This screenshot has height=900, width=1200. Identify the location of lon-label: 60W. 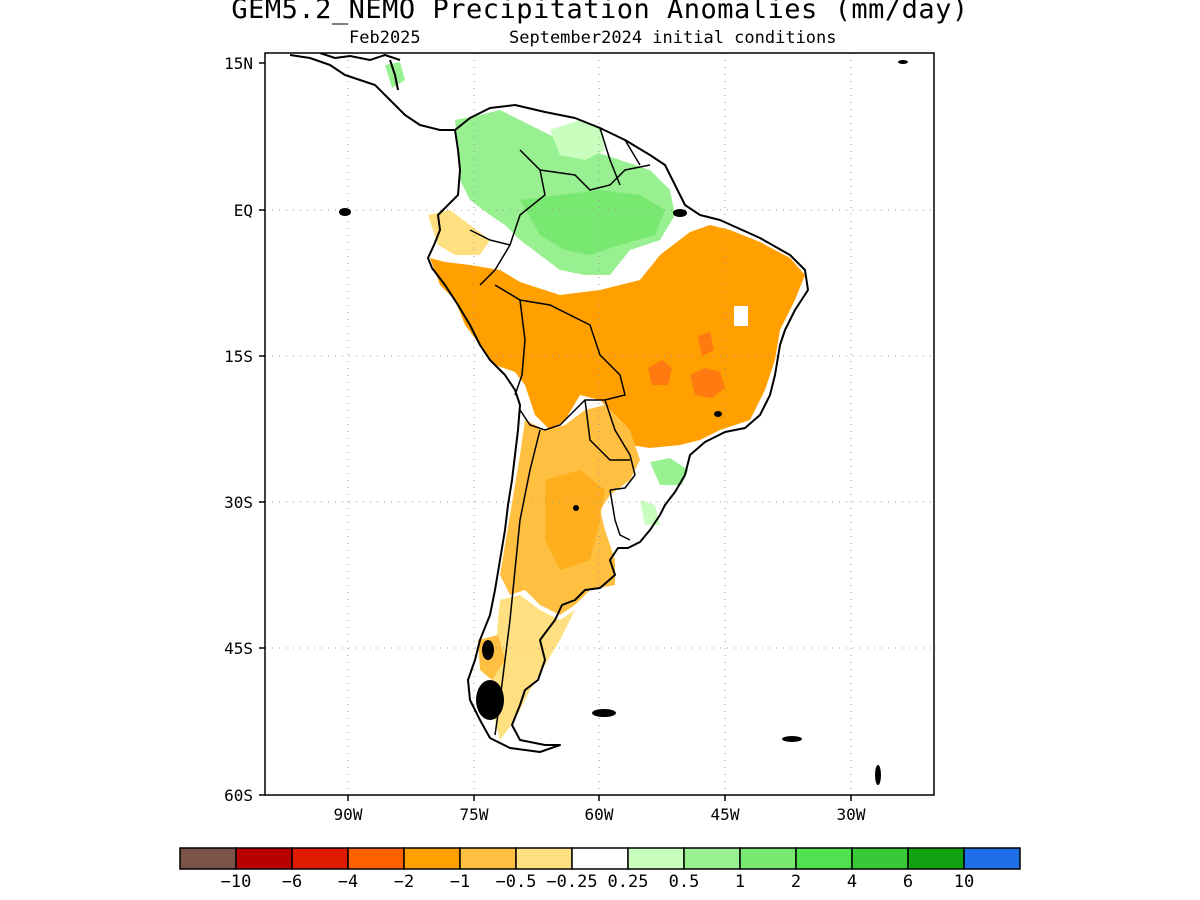
(599, 814).